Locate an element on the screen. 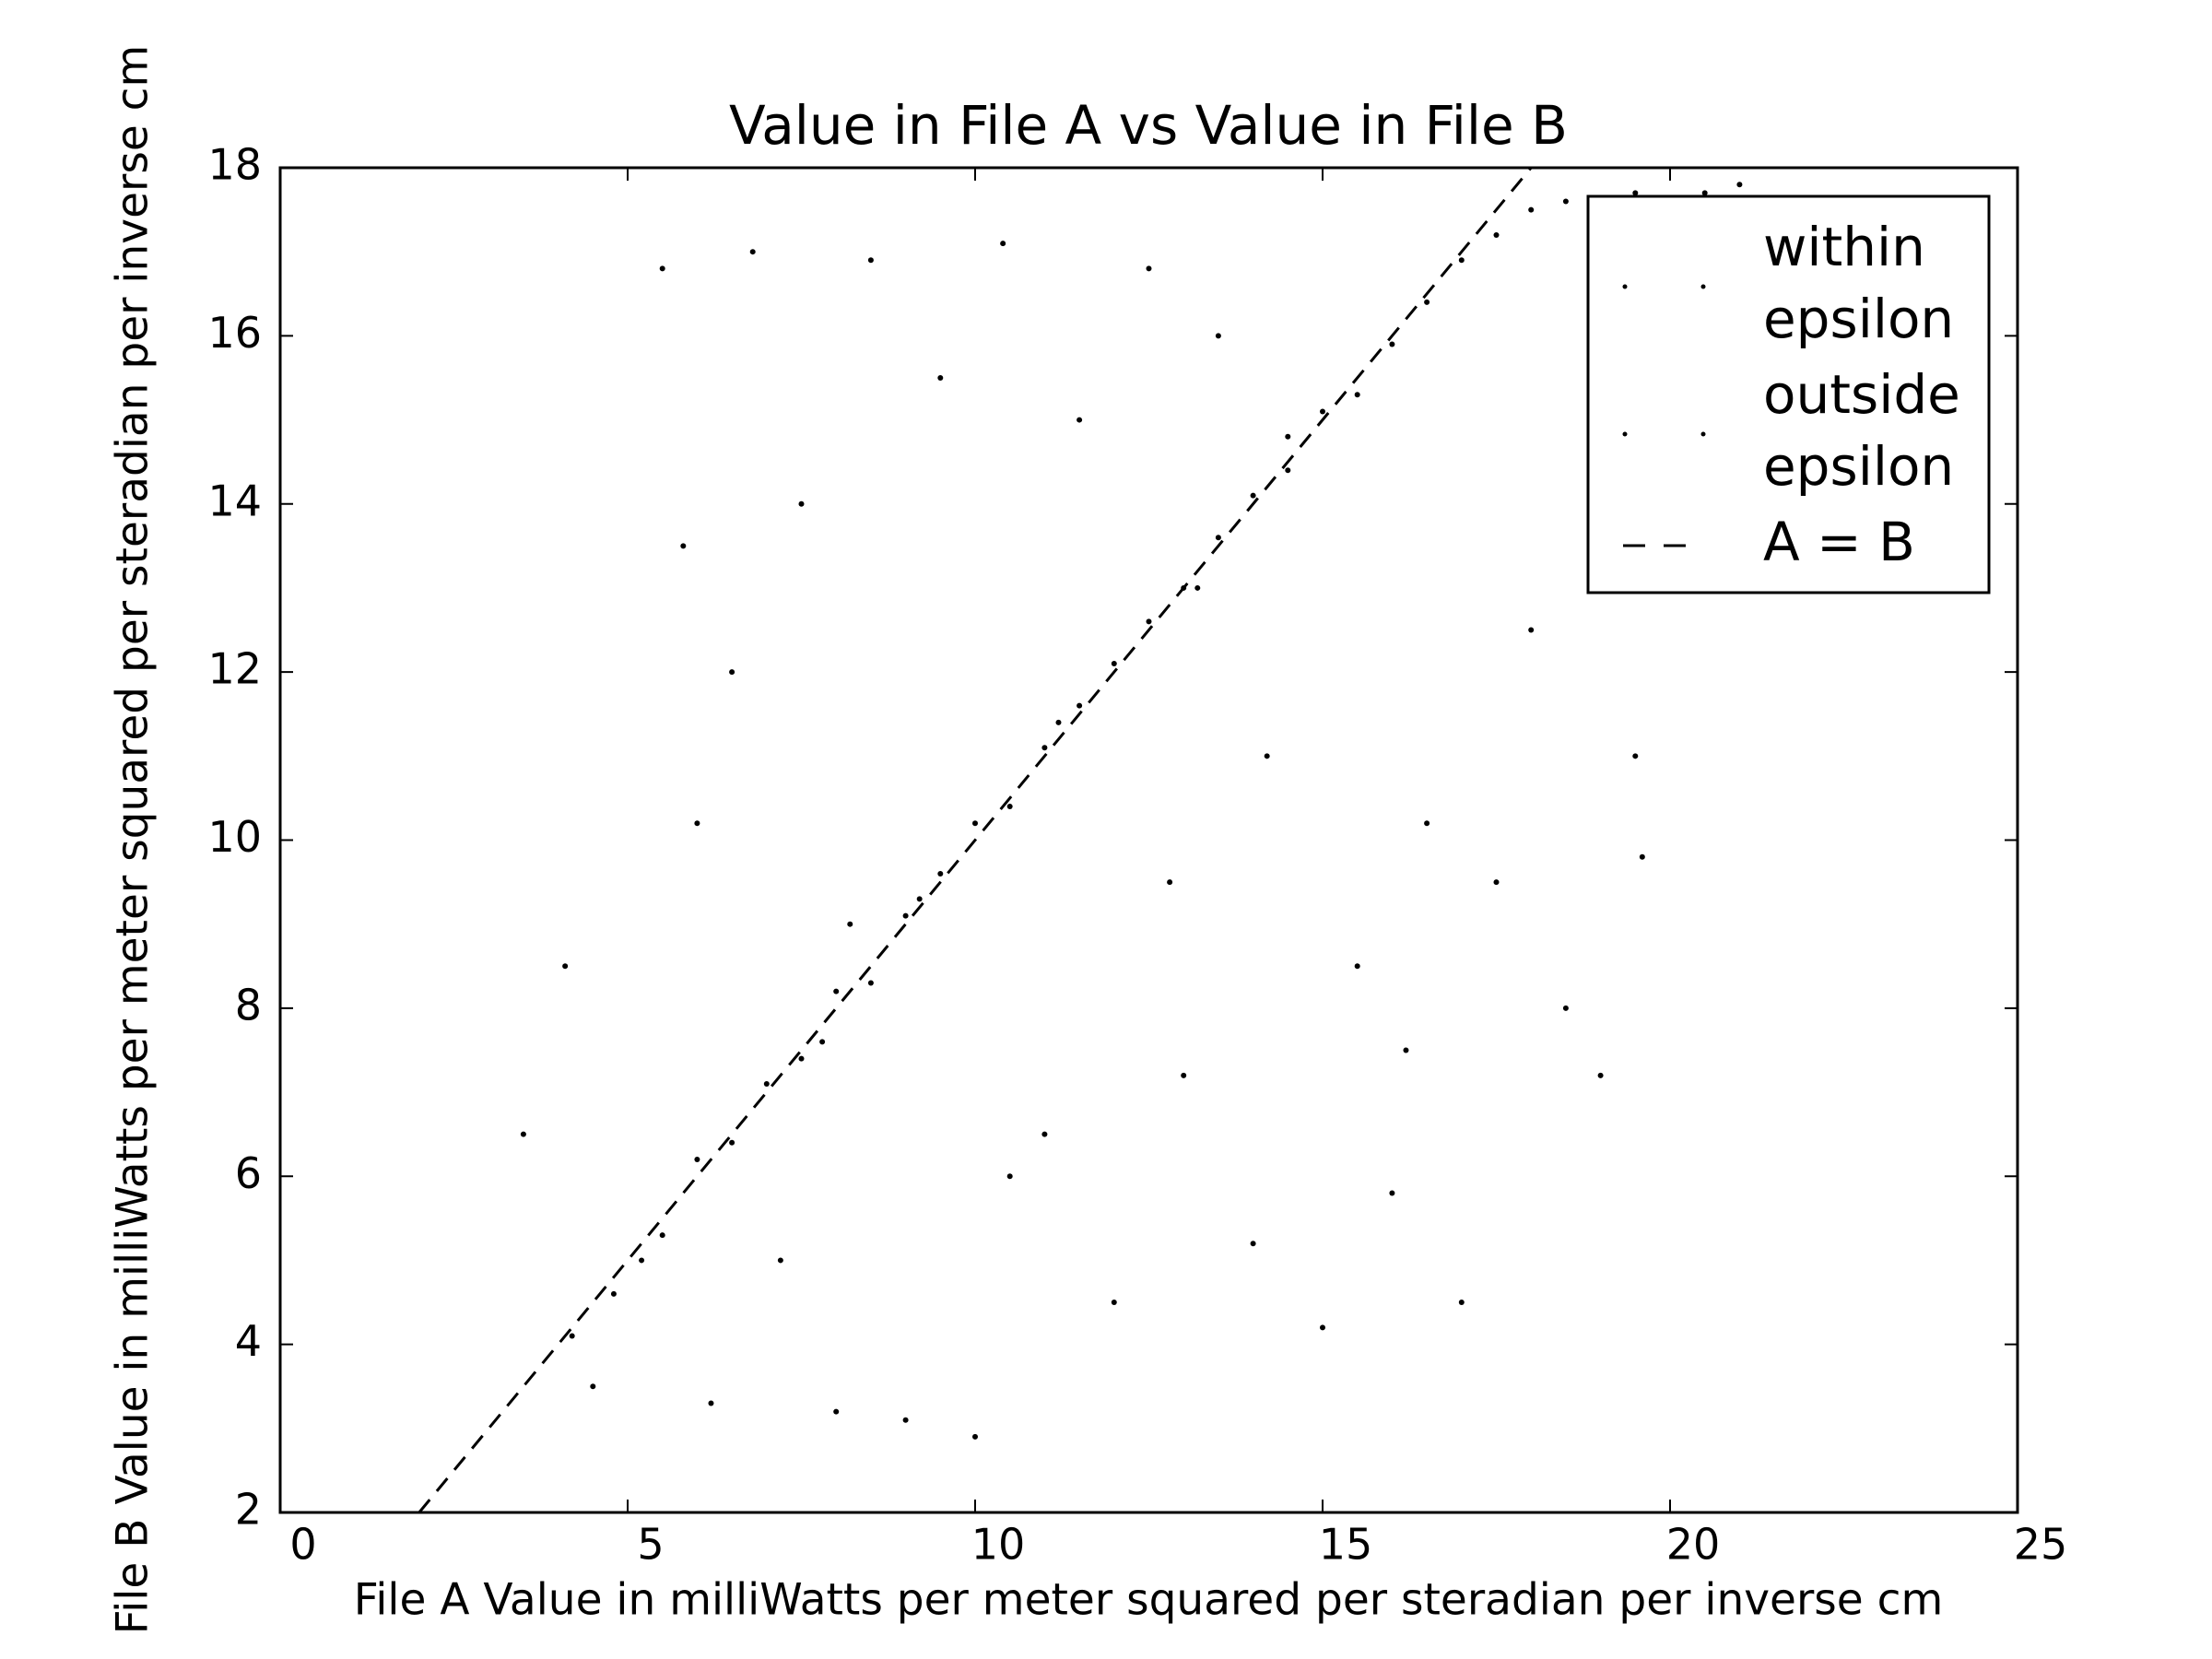 Image resolution: width=2212 pixels, height=1659 pixels. x-tick-label: 5 is located at coordinates (650, 1545).